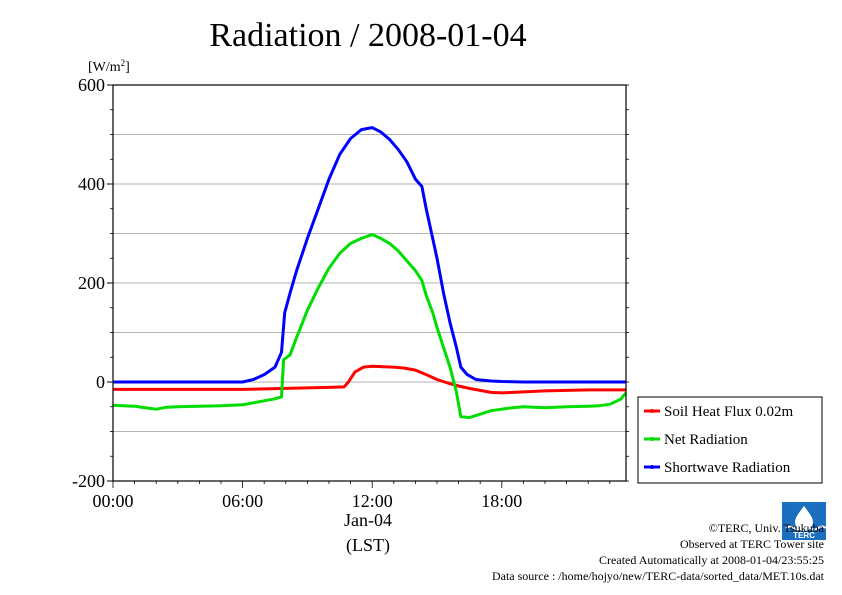  I want to click on logo-text: TERC, so click(804, 535).